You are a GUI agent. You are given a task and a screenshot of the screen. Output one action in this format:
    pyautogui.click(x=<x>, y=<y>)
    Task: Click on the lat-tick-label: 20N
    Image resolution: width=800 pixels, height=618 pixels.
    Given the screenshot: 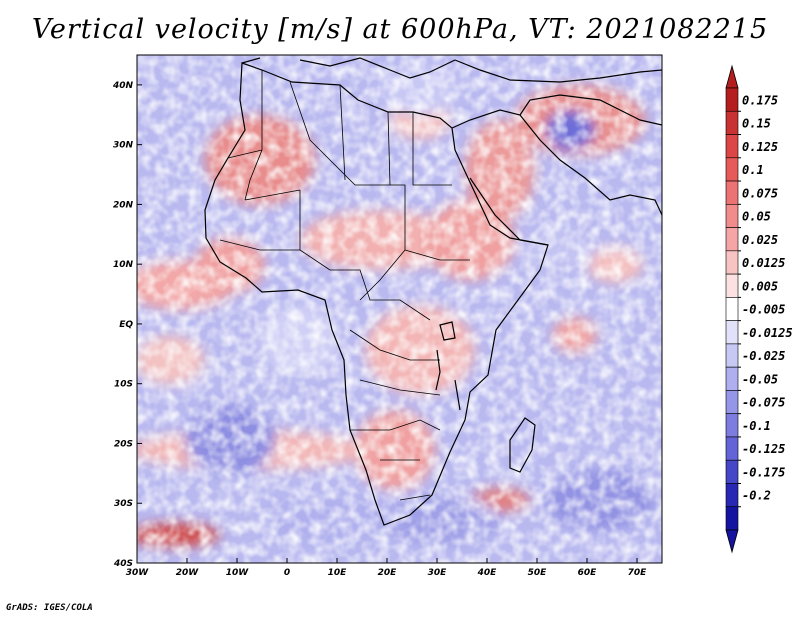 What is the action you would take?
    pyautogui.click(x=123, y=205)
    